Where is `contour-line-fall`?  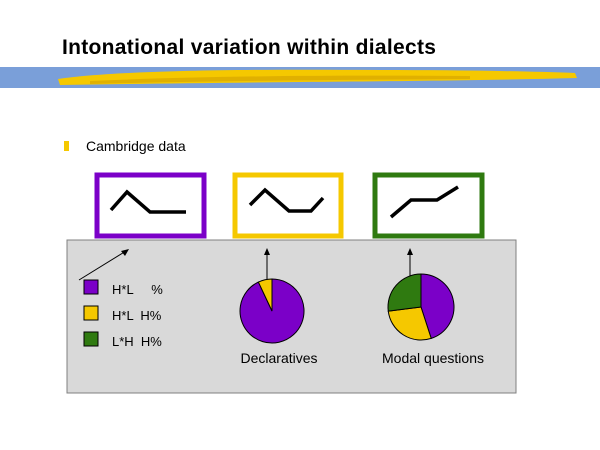 contour-line-fall is located at coordinates (147, 201).